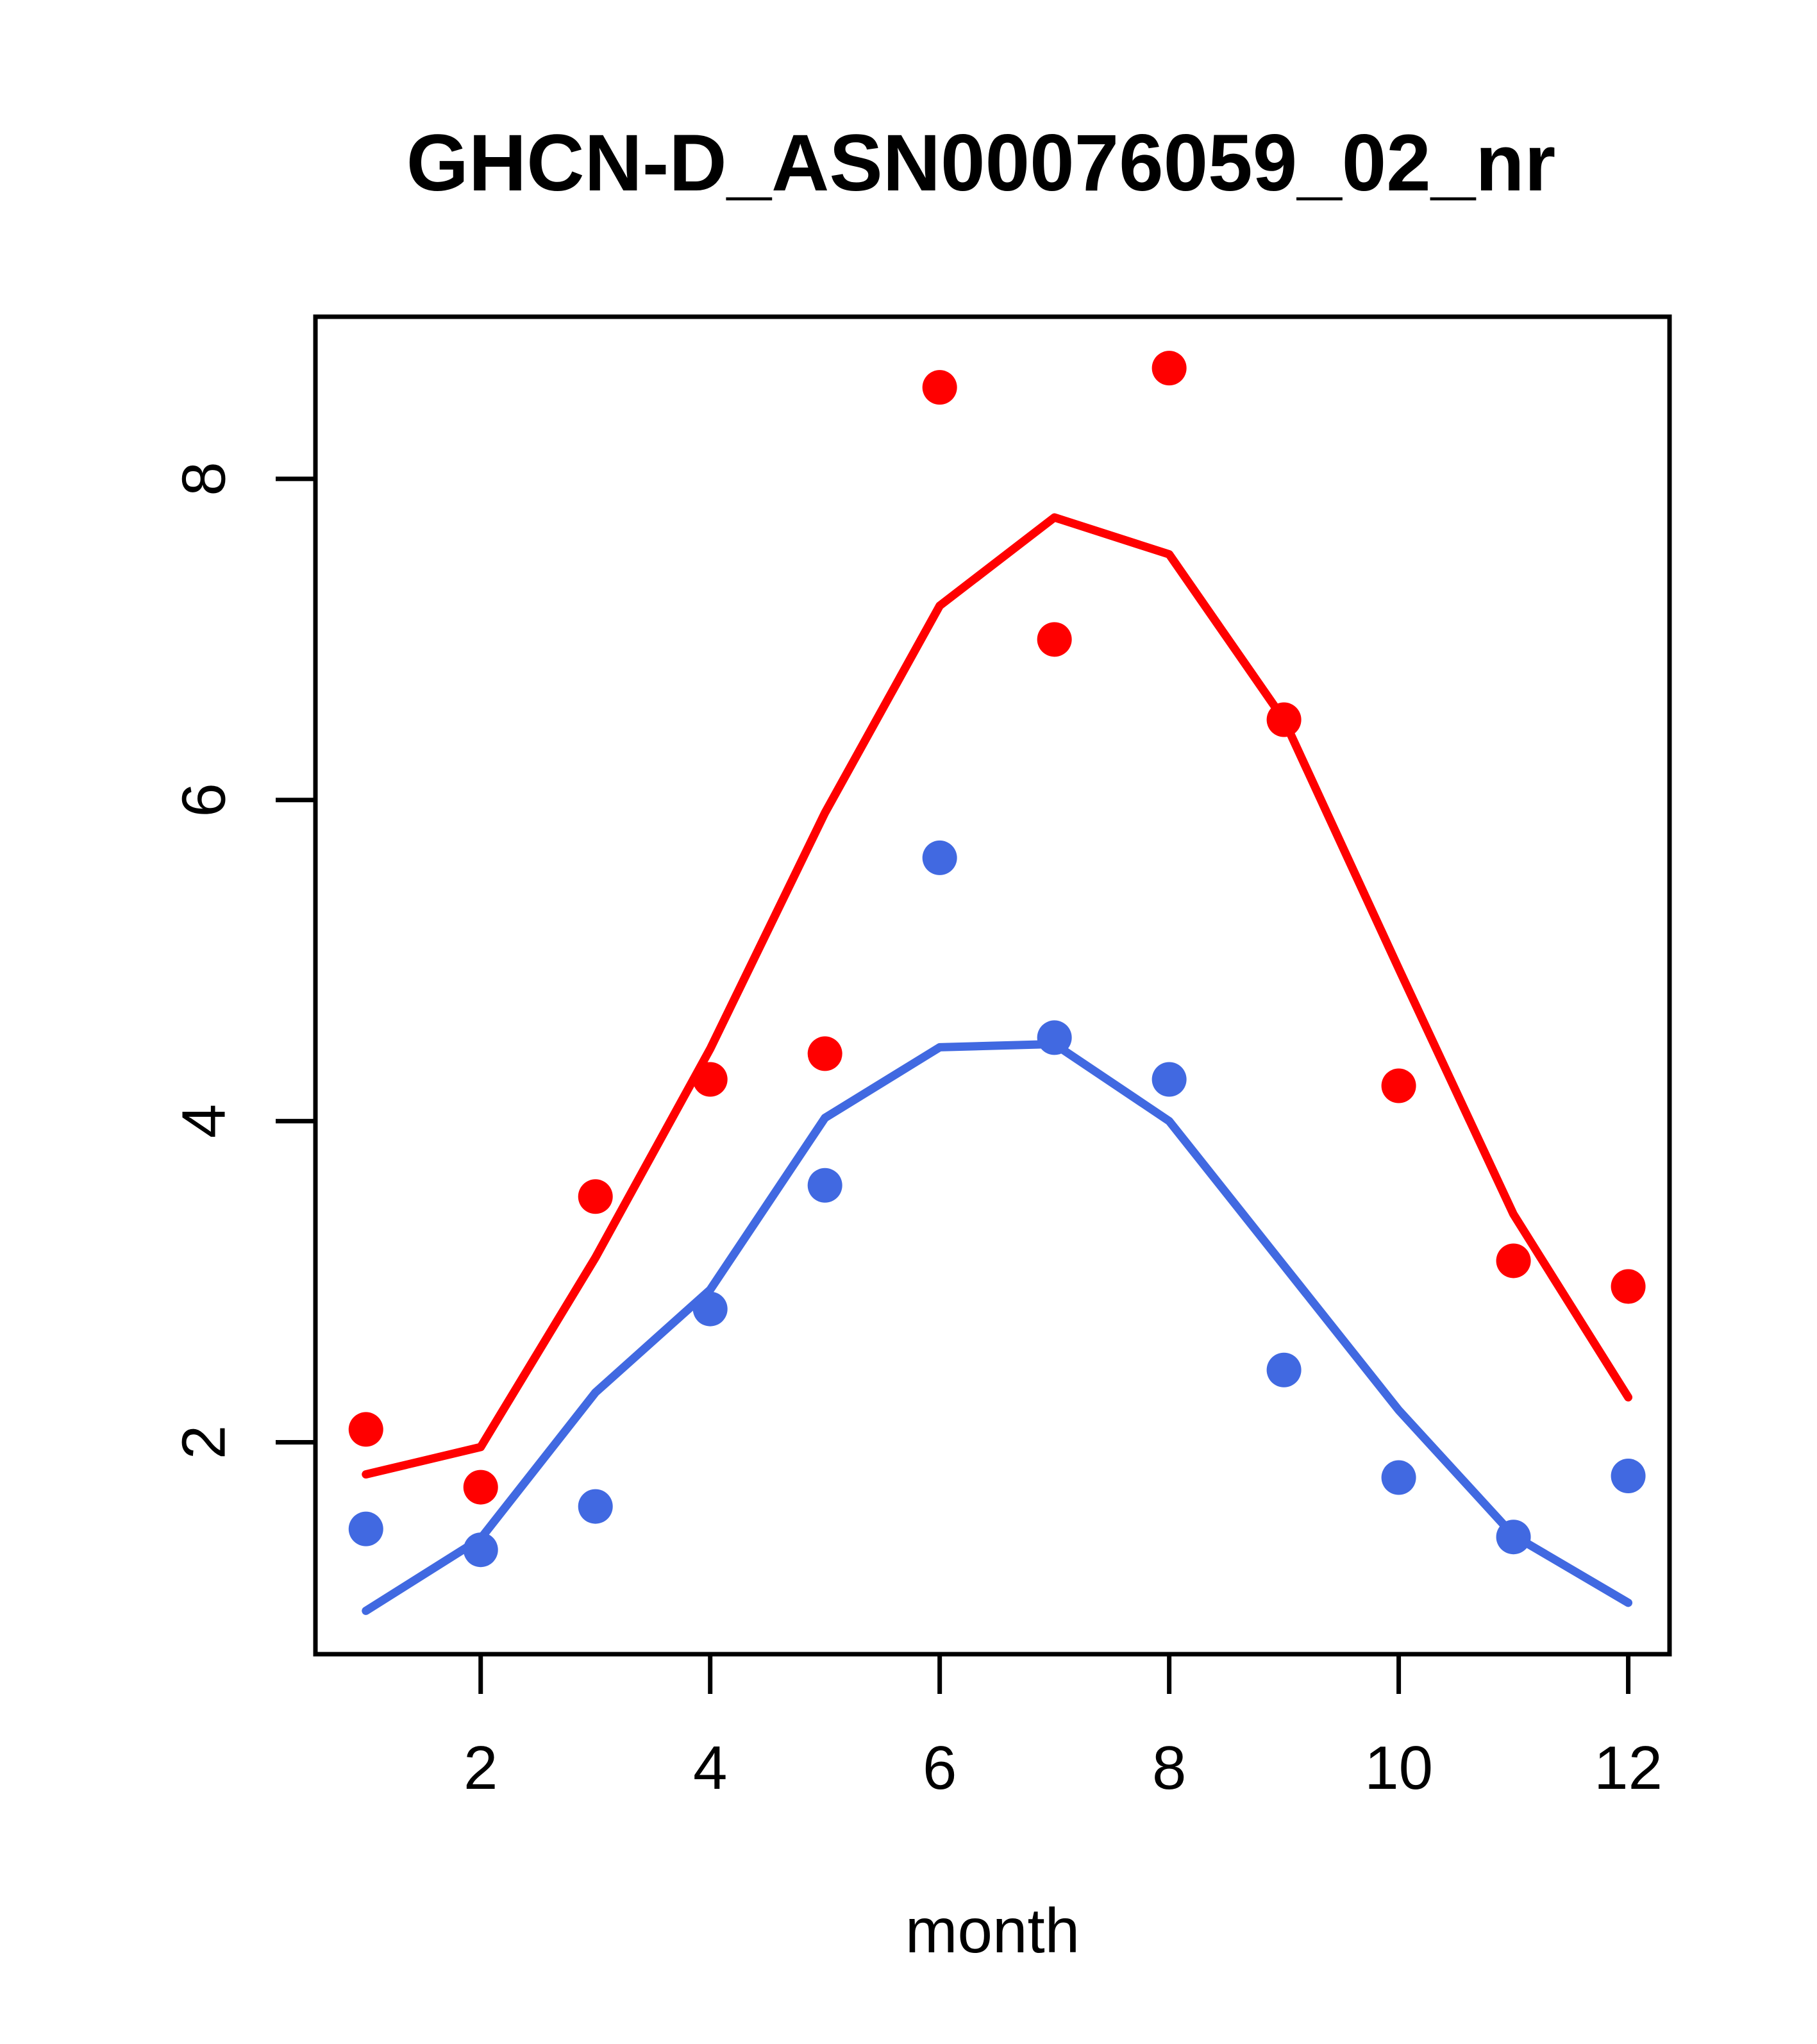  Describe the element at coordinates (204, 1121) in the screenshot. I see `y-tick-label: 4` at that location.